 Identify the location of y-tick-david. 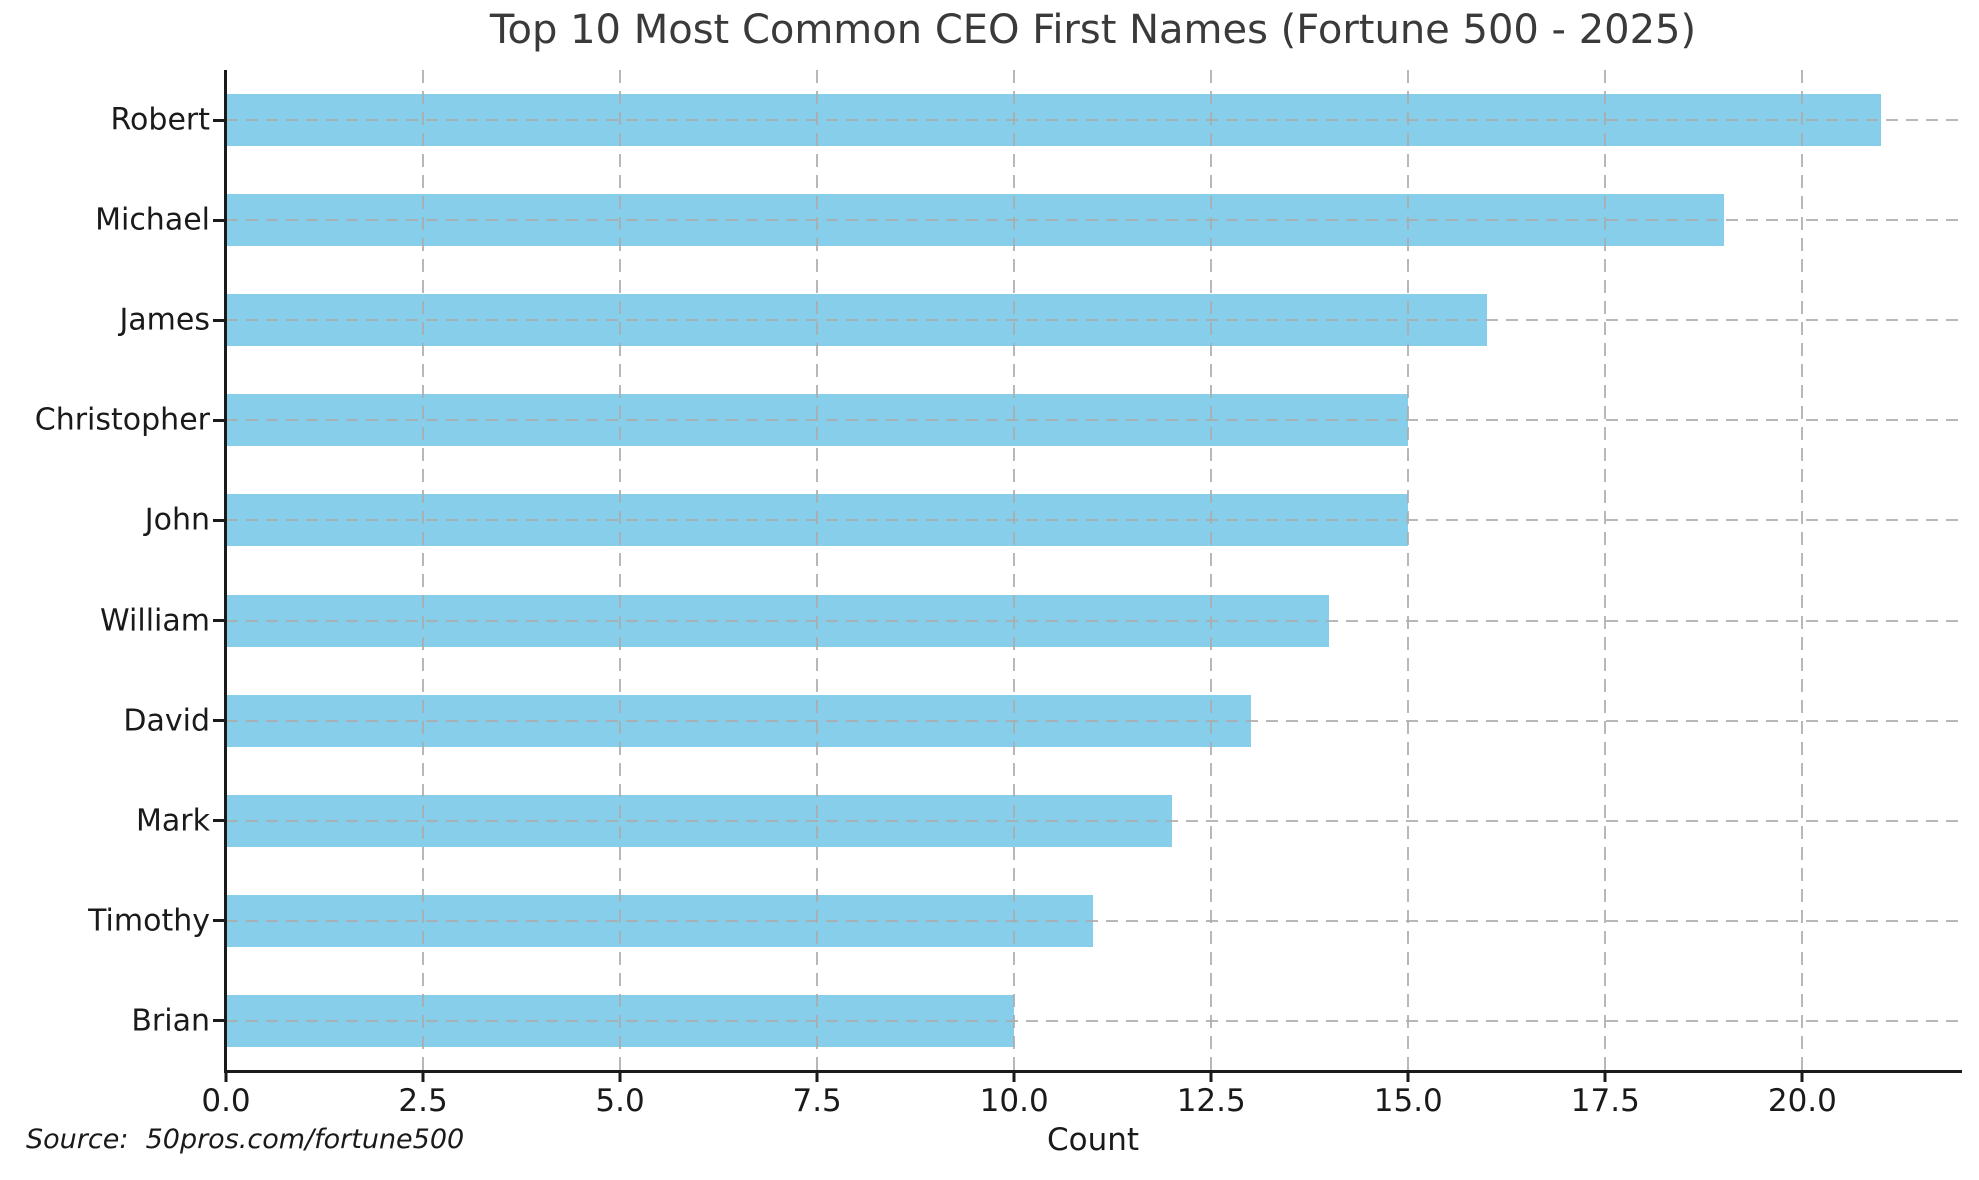
(219, 721).